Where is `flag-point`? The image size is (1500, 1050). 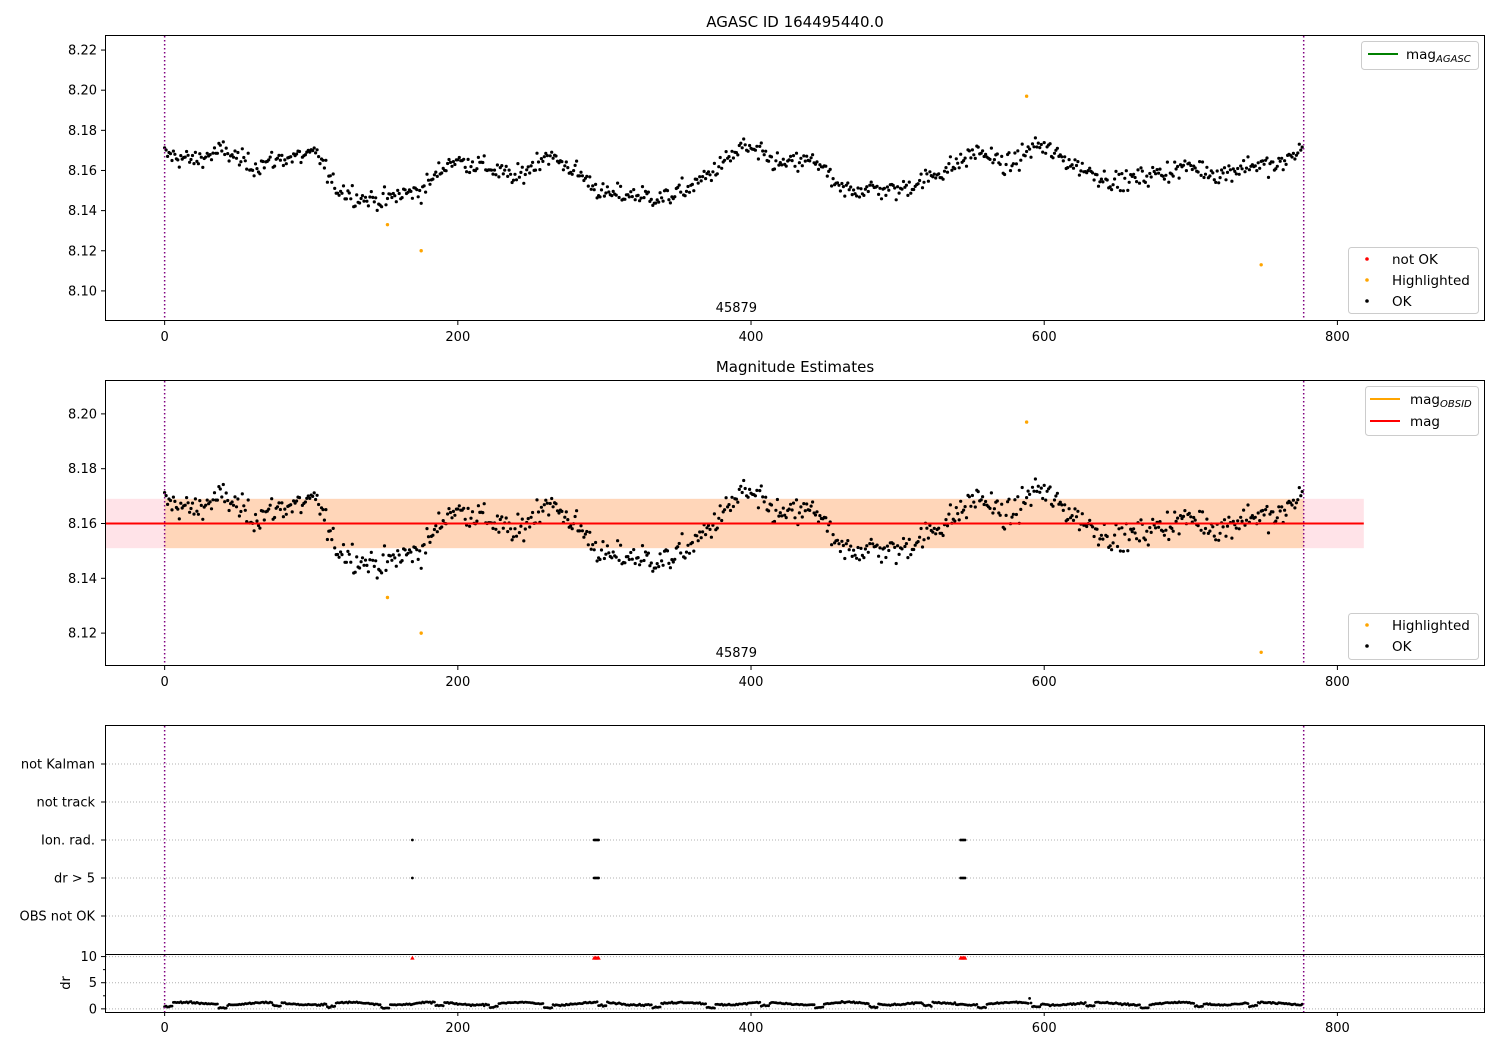 flag-point is located at coordinates (965, 878).